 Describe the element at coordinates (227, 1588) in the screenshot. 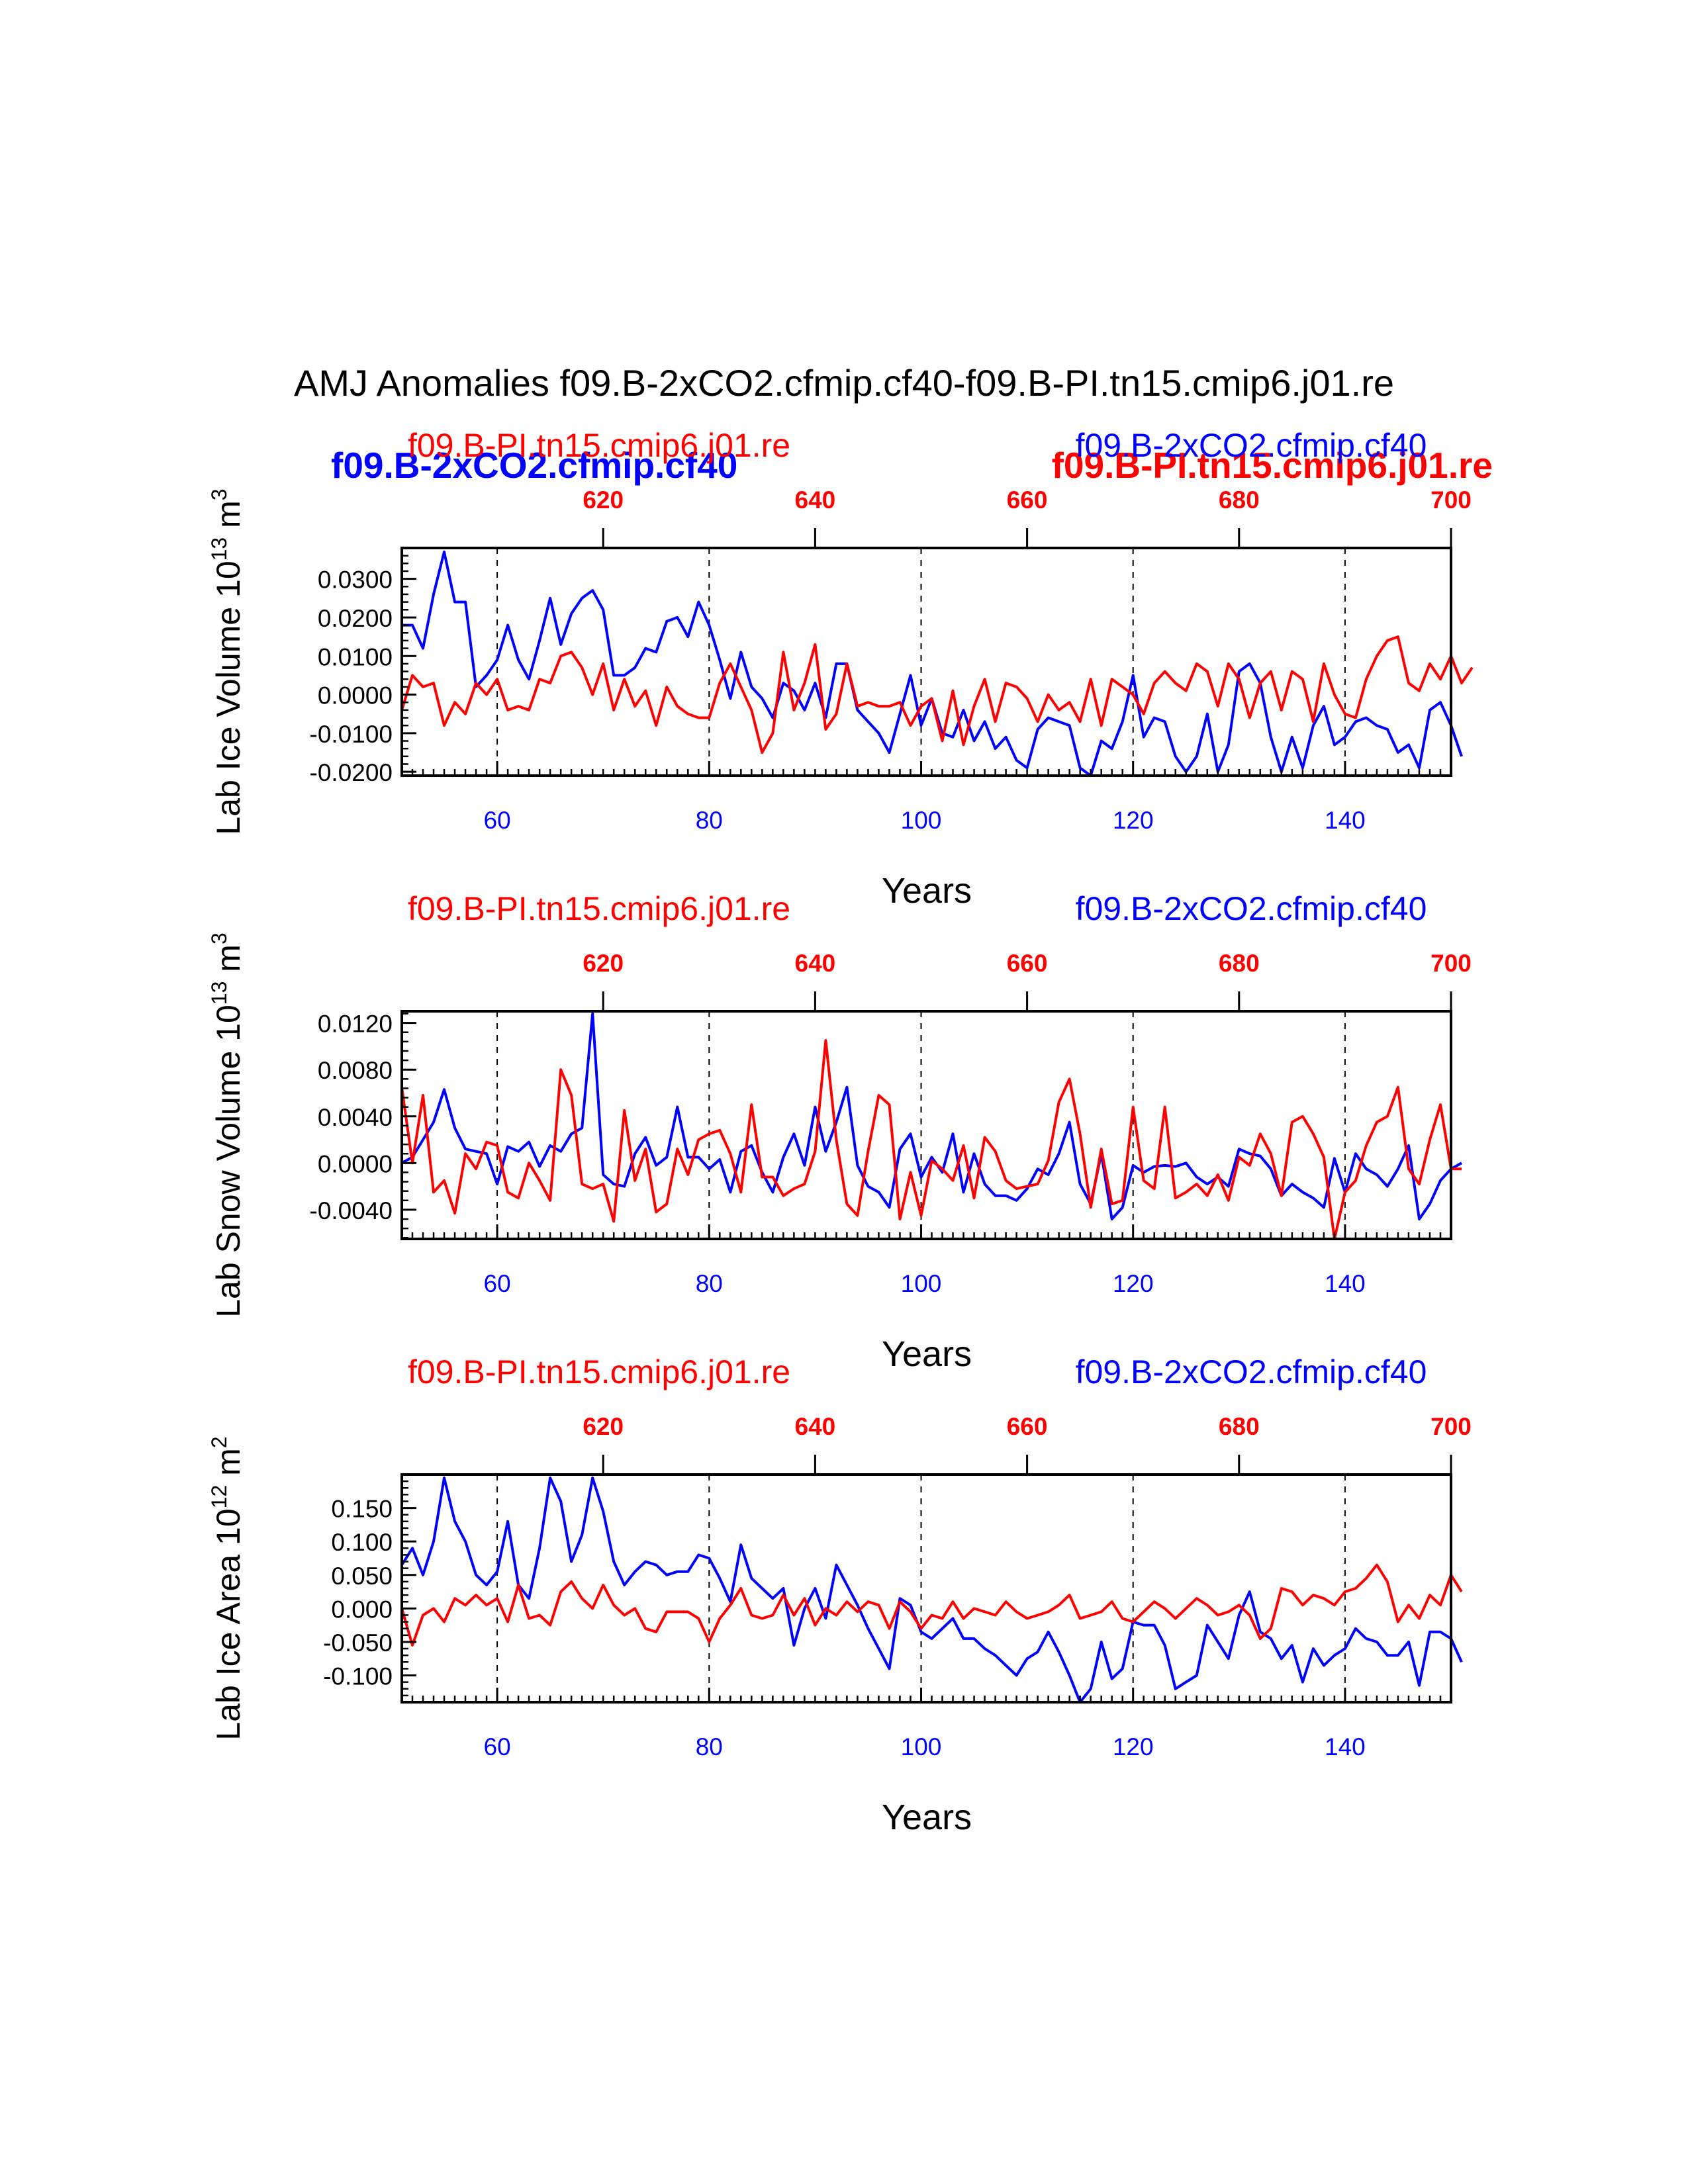

I see `y-axis-label: Lab Ice Area 1012 m2` at that location.